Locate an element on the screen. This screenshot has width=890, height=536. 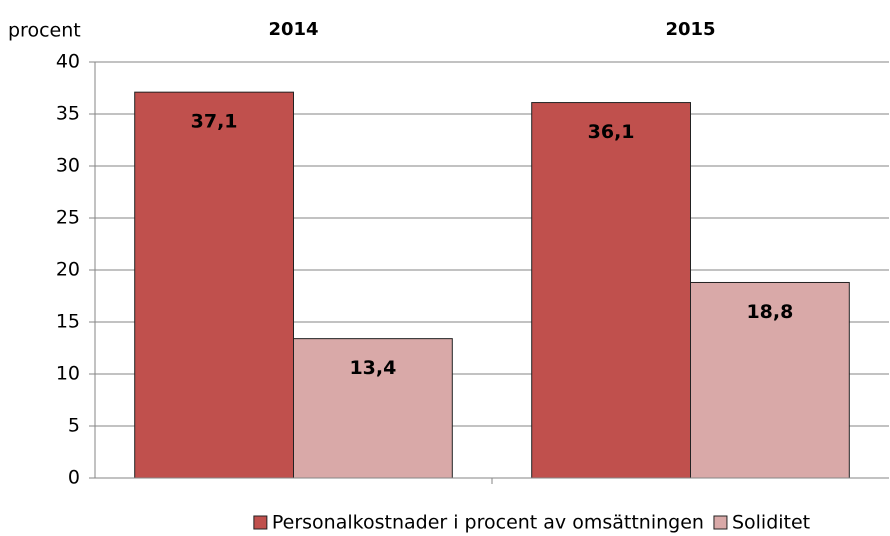
y-tick-label: 10 is located at coordinates (68, 374).